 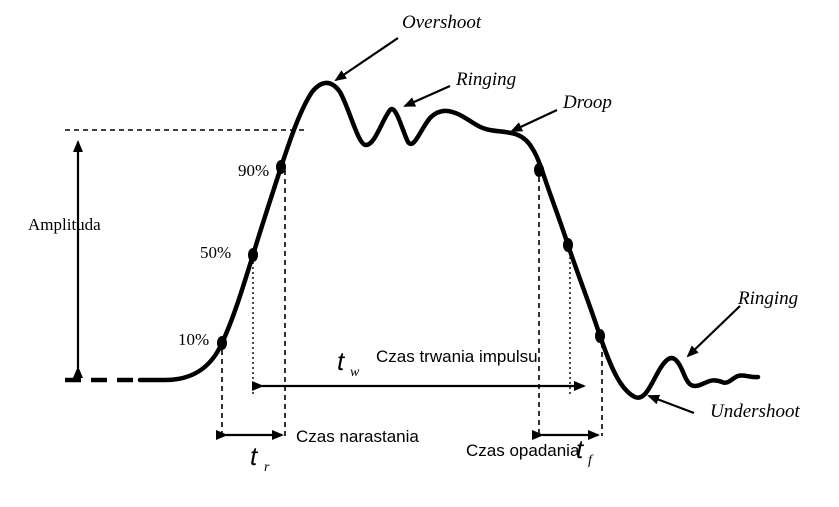 What do you see at coordinates (427, 96) in the screenshot?
I see `ringing-top-arrow` at bounding box center [427, 96].